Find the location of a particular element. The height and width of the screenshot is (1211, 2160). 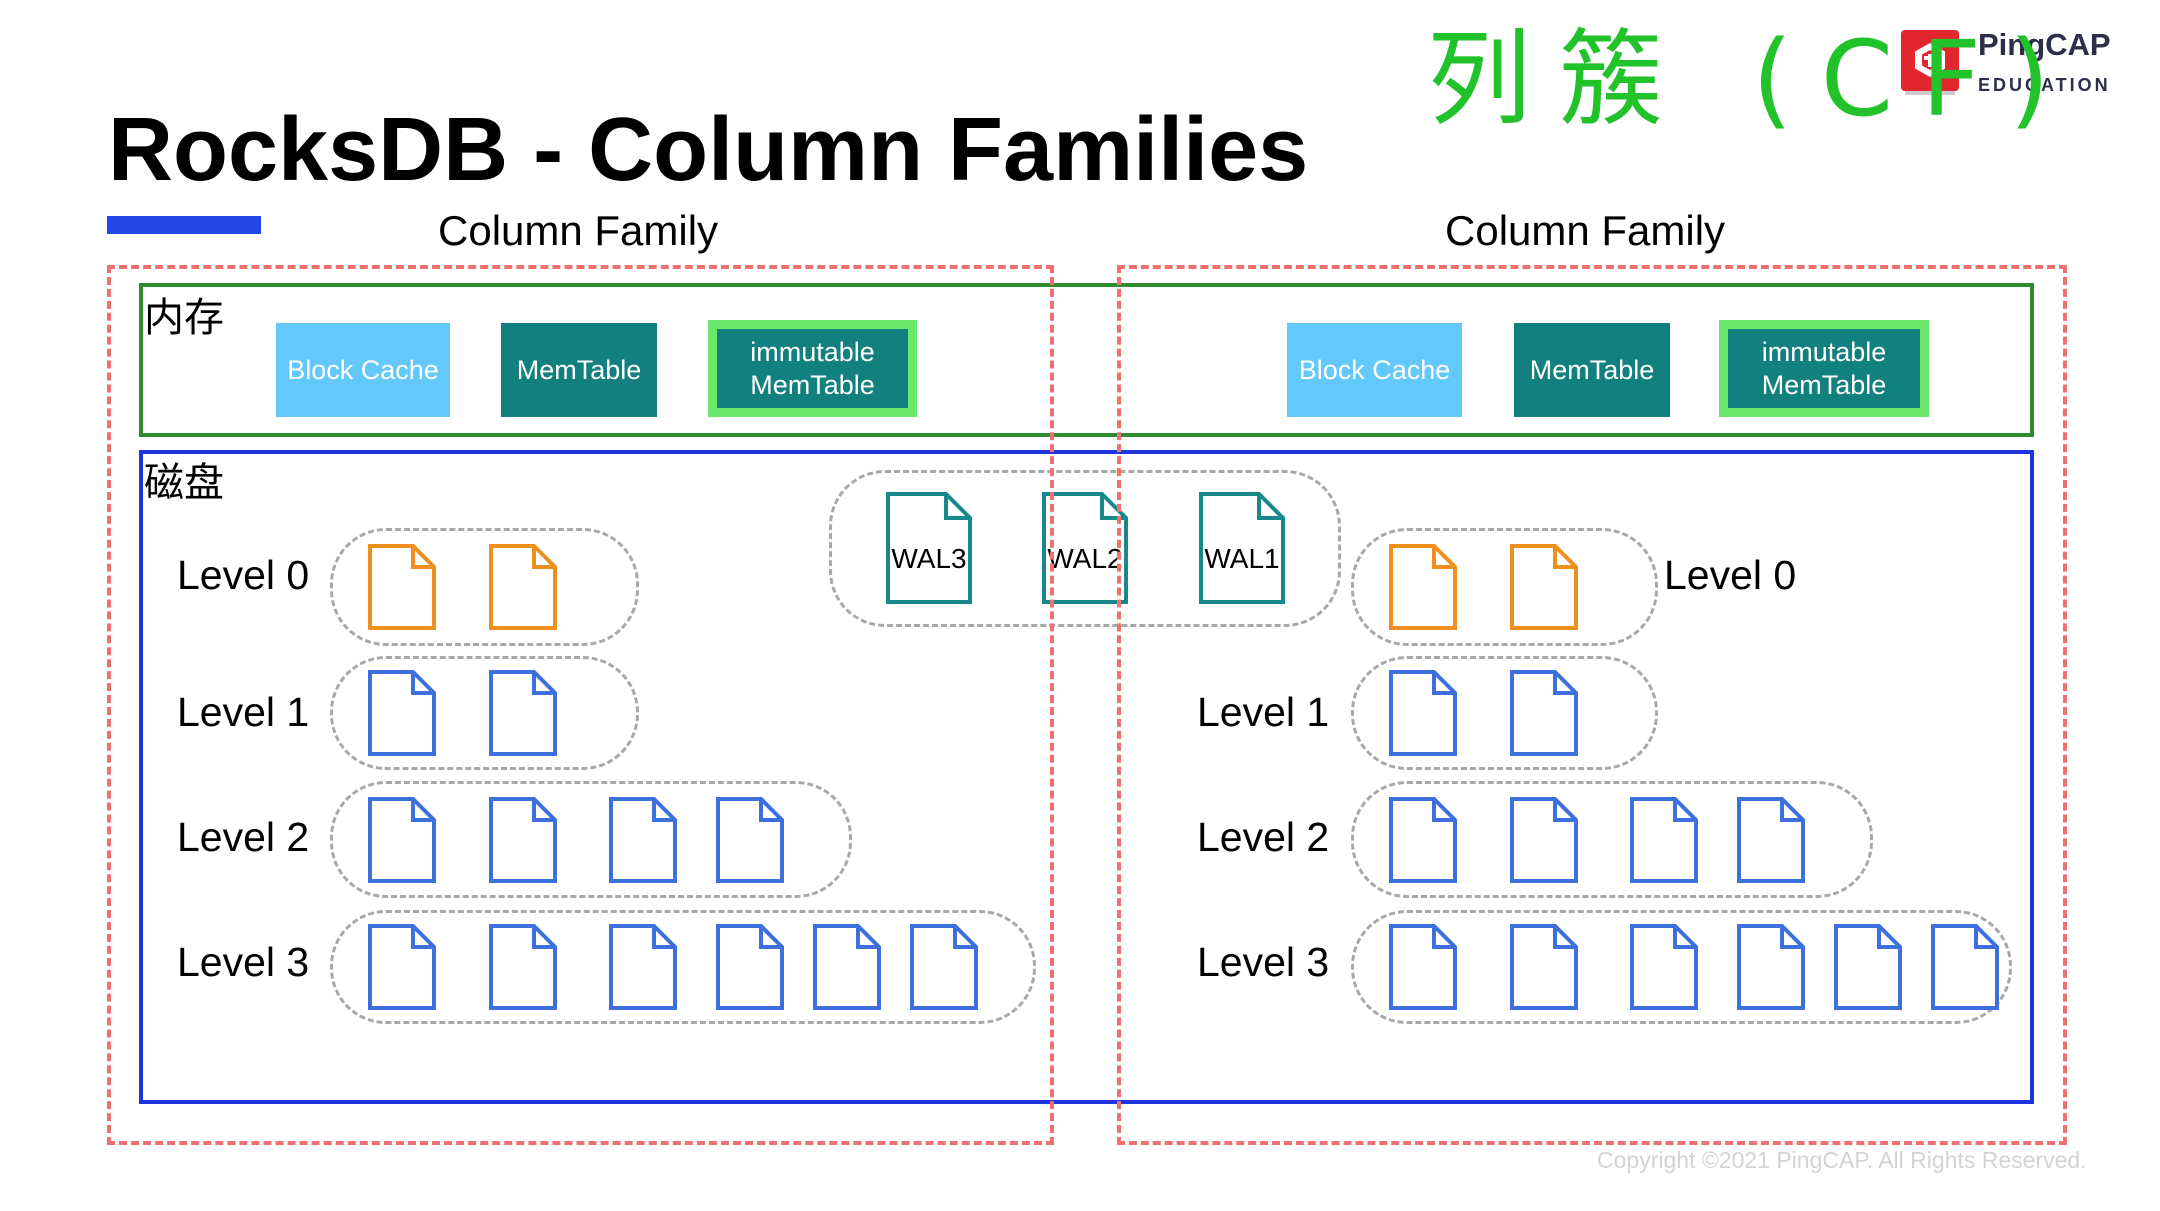

column-family-label-left: Column Family is located at coordinates (578, 230).